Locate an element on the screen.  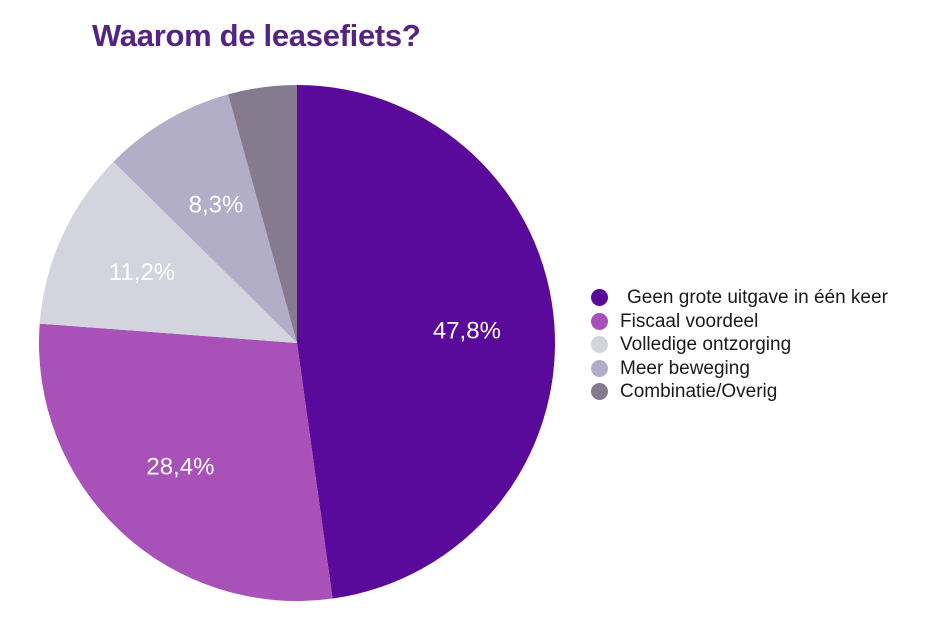
pie-slice-label-1: 28,4% is located at coordinates (180, 467).